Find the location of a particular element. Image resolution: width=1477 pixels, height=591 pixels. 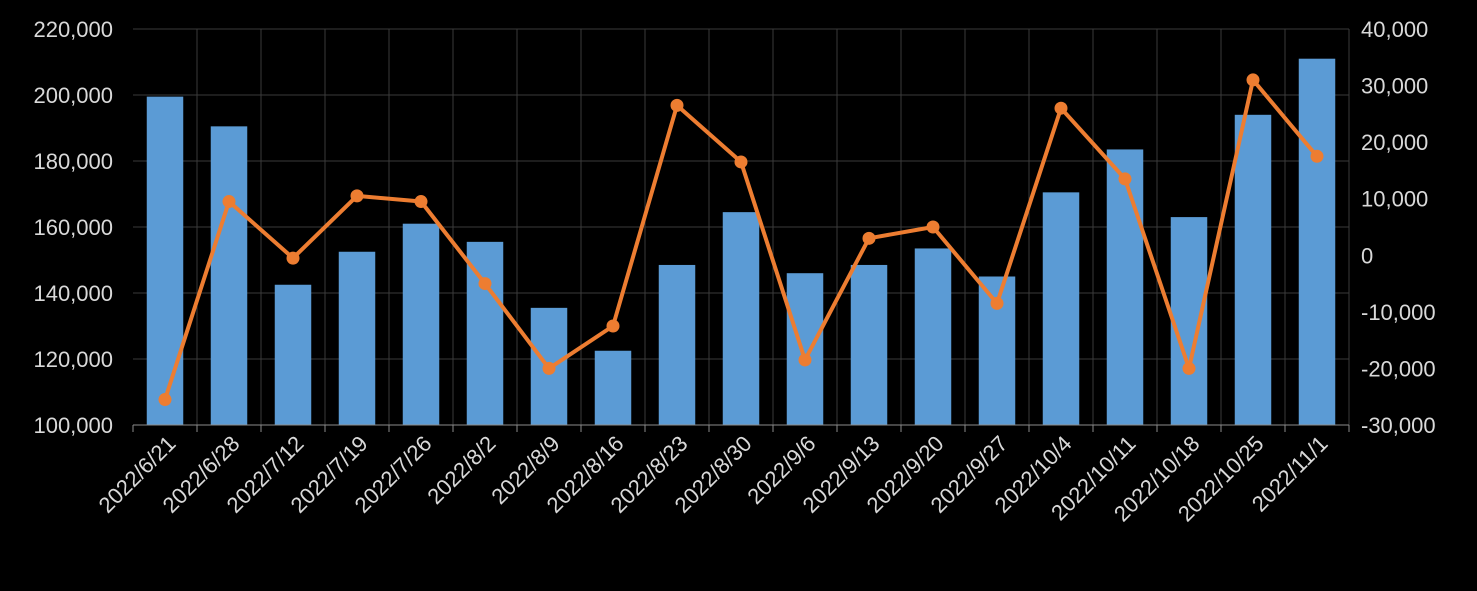

y-left-tick-label: 200,000 is located at coordinates (73, 95).